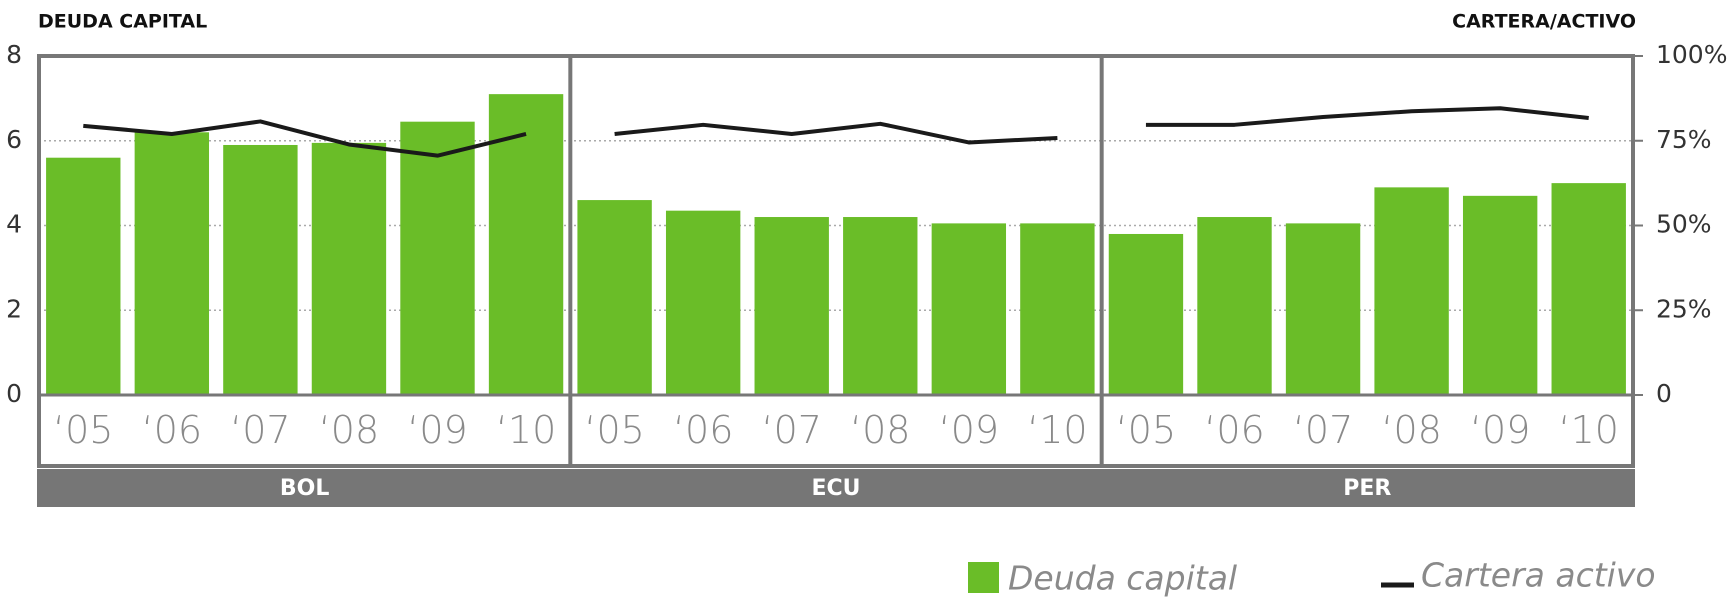 The width and height of the screenshot is (1735, 598). What do you see at coordinates (14, 54) in the screenshot?
I see `y-tick-label: 8` at bounding box center [14, 54].